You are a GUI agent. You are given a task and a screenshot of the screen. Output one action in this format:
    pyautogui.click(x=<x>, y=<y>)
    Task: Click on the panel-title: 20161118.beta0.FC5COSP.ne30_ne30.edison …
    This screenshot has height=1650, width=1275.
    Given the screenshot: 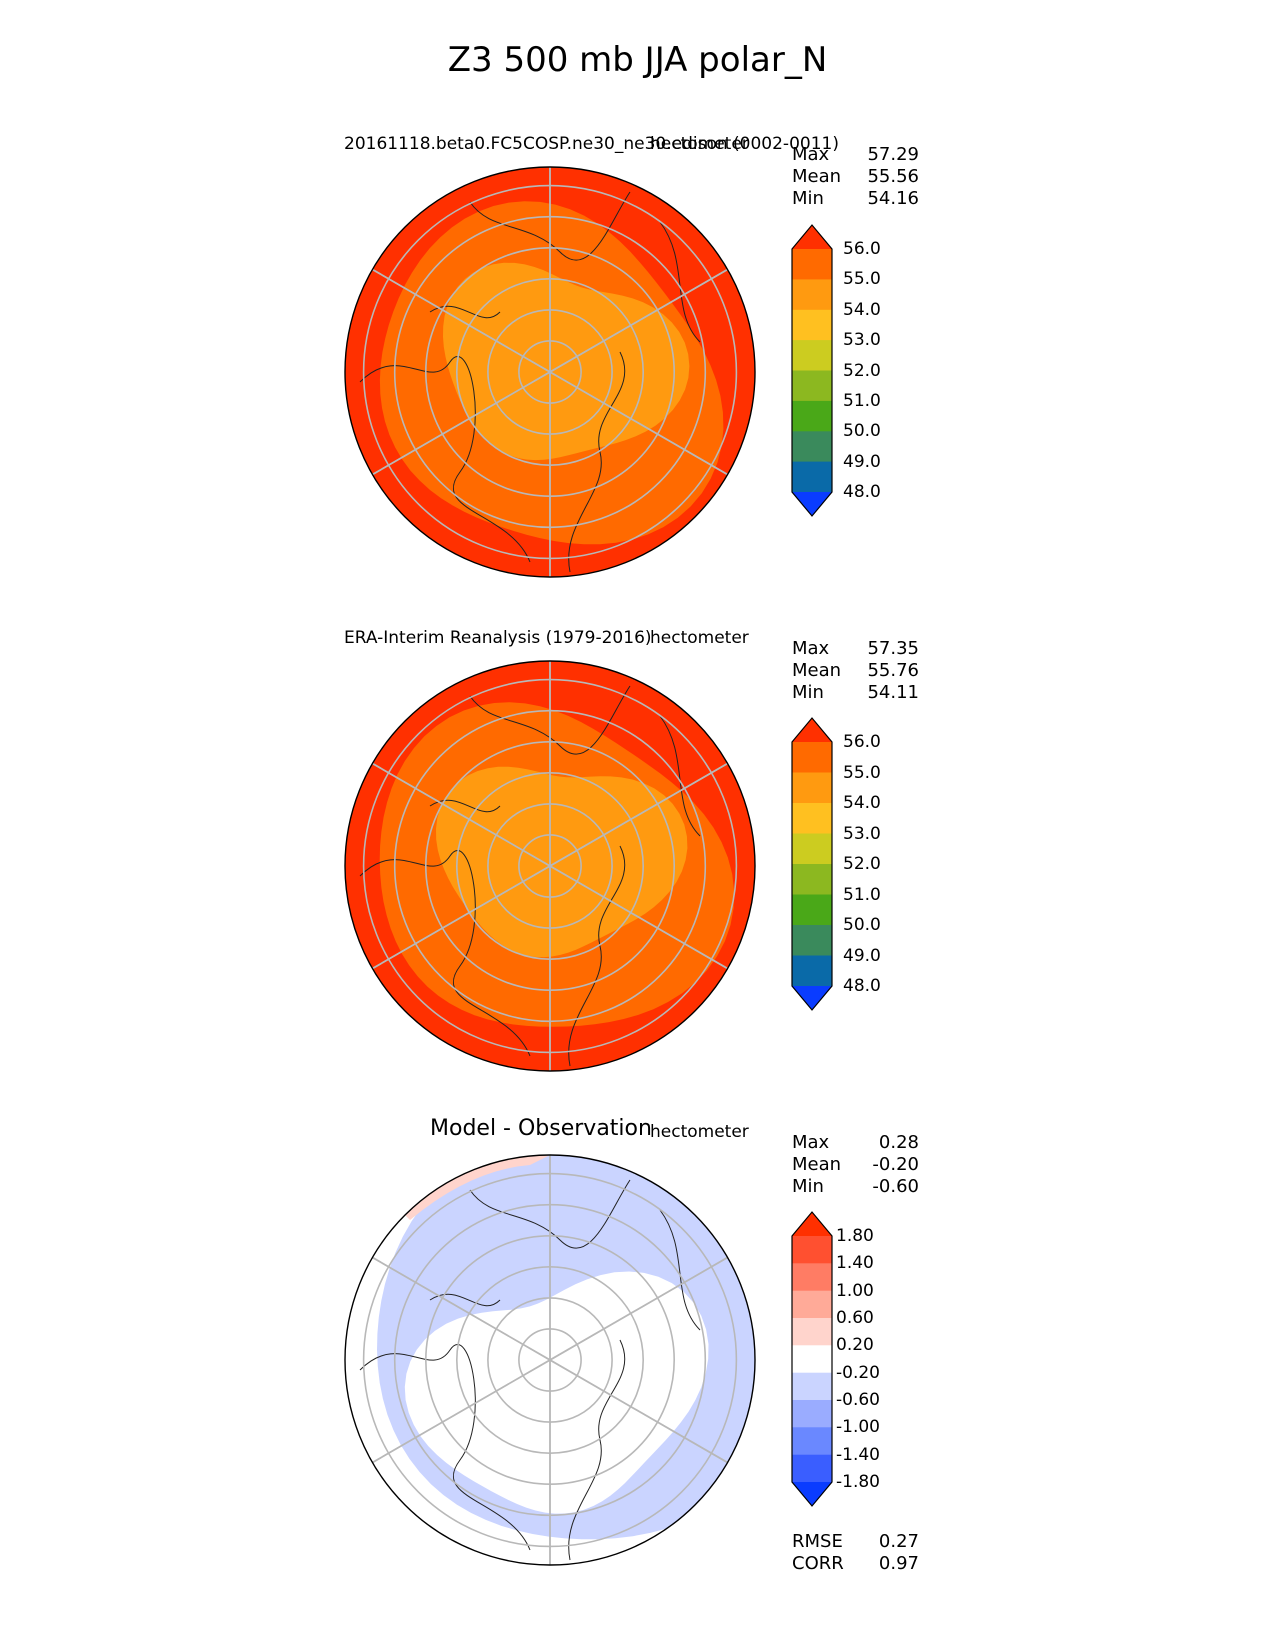 What is the action you would take?
    pyautogui.click(x=591, y=144)
    